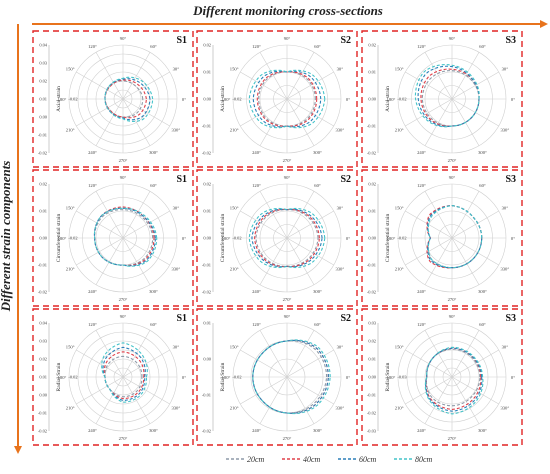 The width and height of the screenshot is (550, 474). What do you see at coordinates (368, 459) in the screenshot?
I see `legend-label-60cm: 60cm` at bounding box center [368, 459].